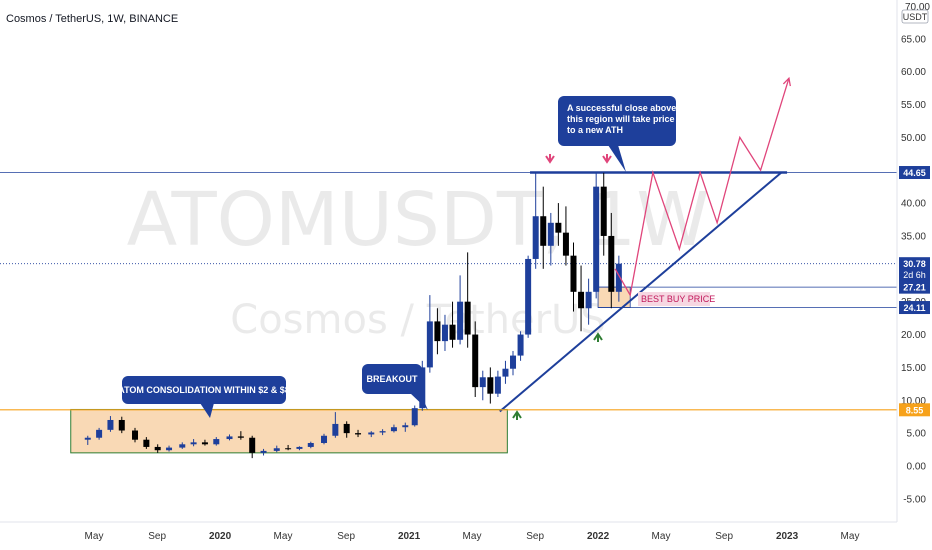 The height and width of the screenshot is (550, 932). Describe the element at coordinates (913, 138) in the screenshot. I see `price-tick-label: 50.00` at that location.